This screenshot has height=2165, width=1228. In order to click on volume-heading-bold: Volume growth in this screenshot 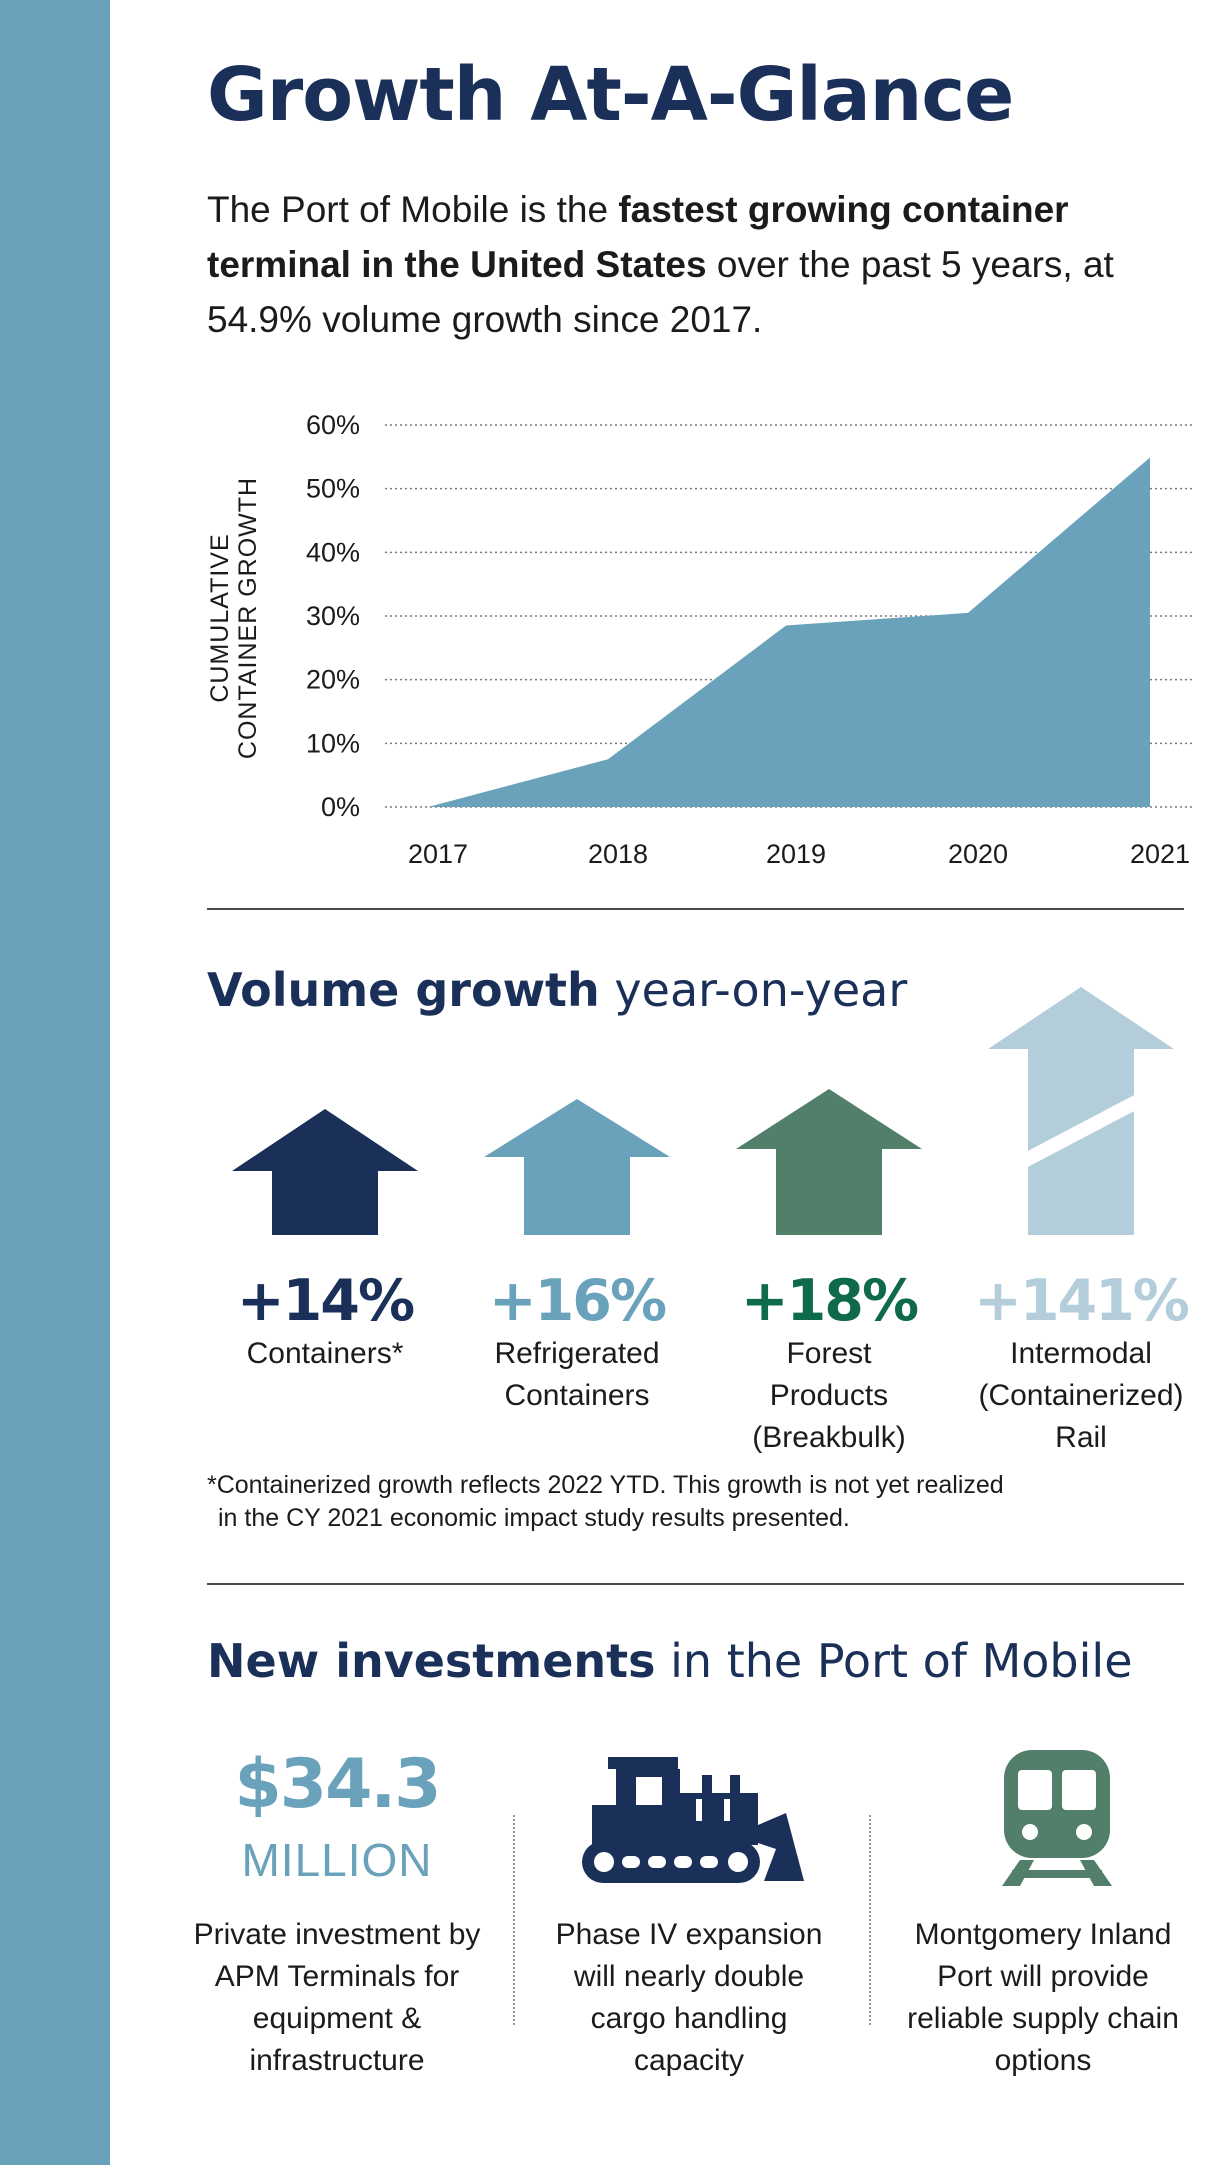, I will do `click(403, 990)`.